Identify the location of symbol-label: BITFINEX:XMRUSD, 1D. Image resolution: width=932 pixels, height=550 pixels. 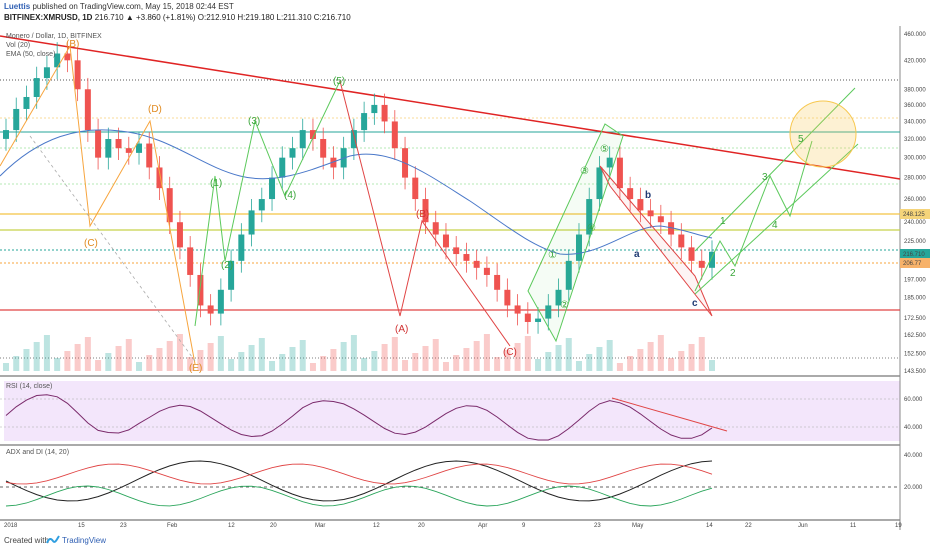
(48, 17).